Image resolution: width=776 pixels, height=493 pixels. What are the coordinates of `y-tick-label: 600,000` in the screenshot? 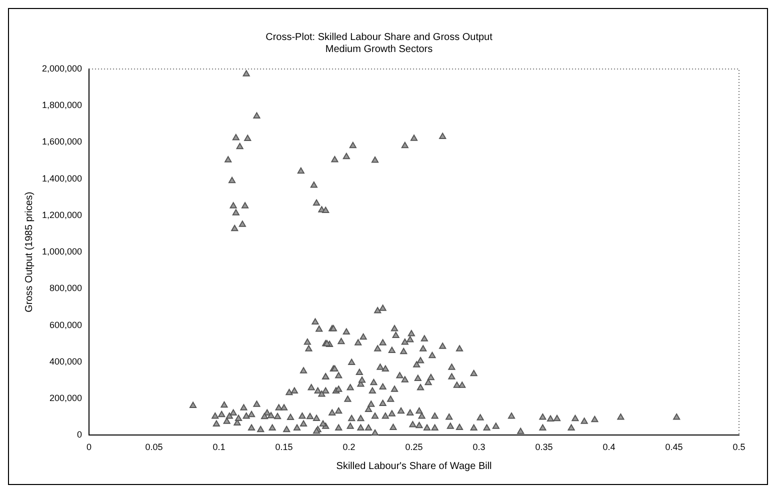 It's located at (65, 325).